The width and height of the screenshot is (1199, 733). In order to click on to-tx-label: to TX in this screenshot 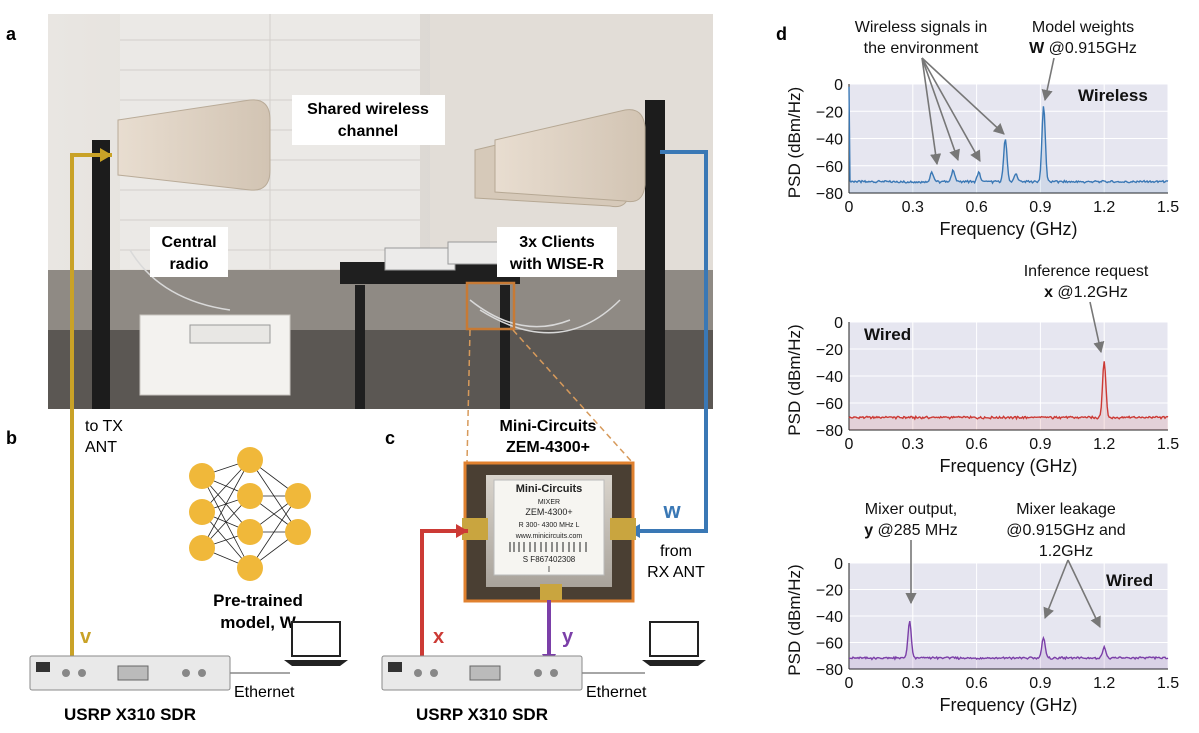, I will do `click(104, 426)`.